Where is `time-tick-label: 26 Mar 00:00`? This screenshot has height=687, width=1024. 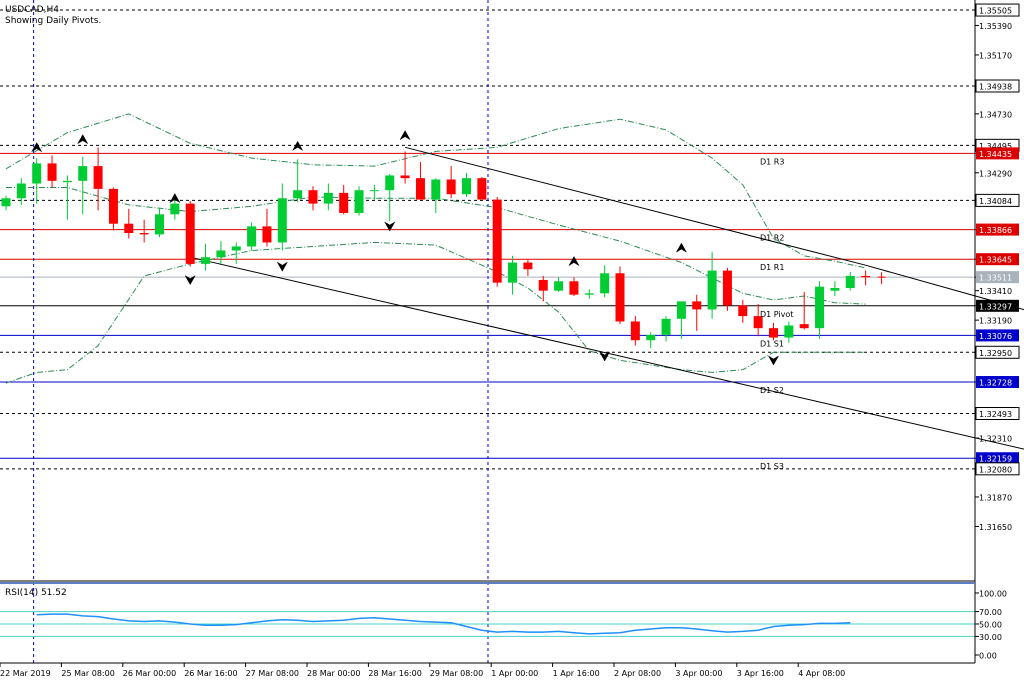
time-tick-label: 26 Mar 00:00 is located at coordinates (149, 673).